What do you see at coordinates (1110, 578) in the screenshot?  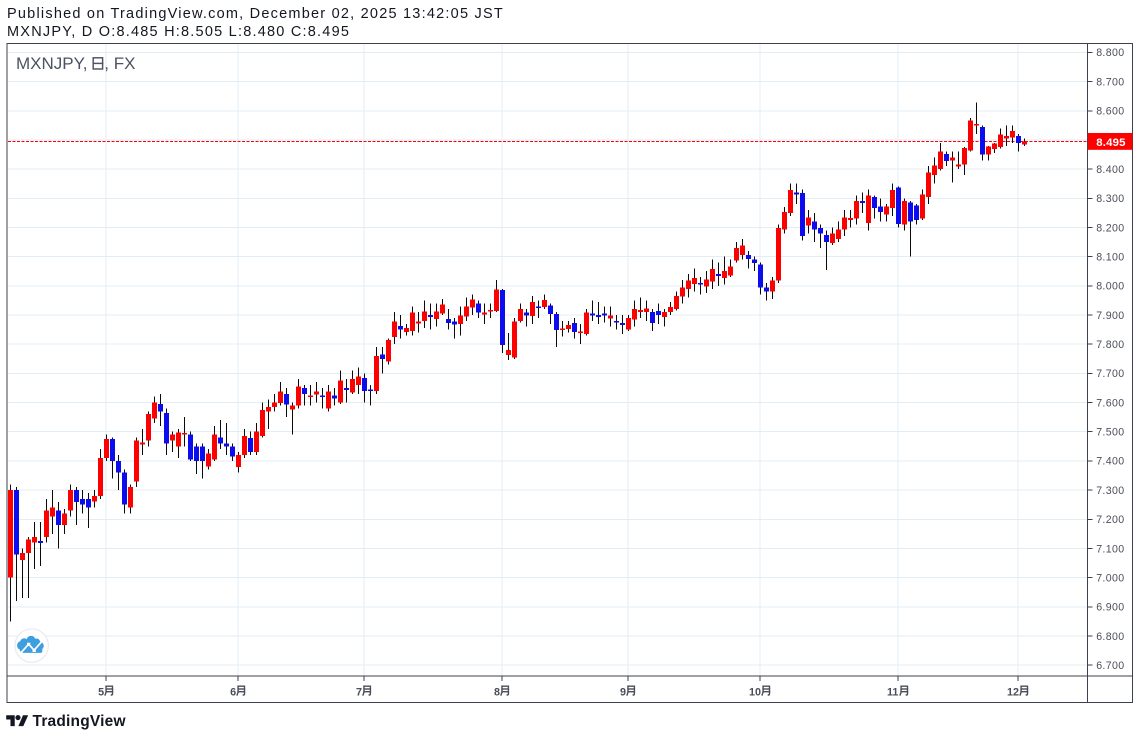 I see `svg-text: 7.000` at bounding box center [1110, 578].